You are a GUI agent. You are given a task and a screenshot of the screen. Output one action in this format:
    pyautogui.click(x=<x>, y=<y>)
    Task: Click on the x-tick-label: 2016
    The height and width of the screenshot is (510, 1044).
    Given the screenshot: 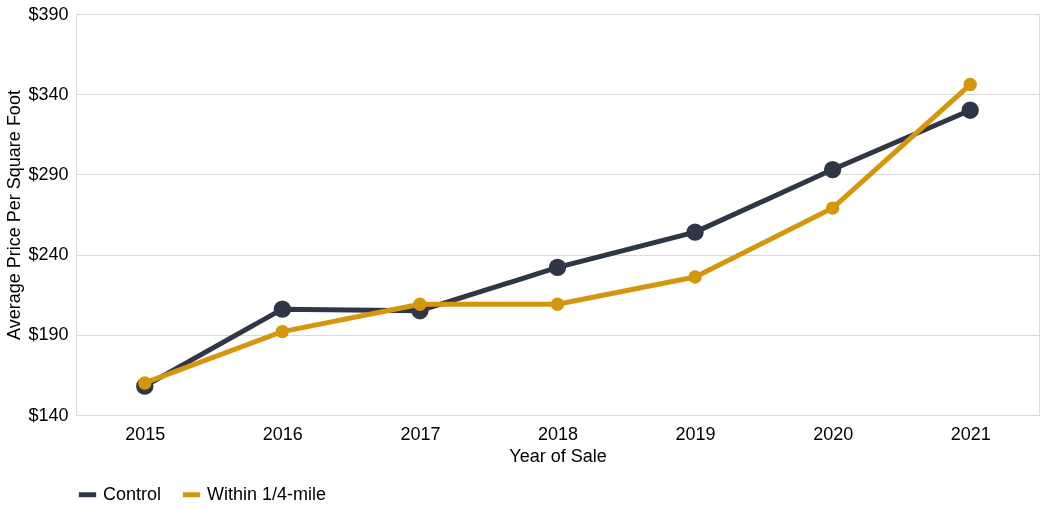 What is the action you would take?
    pyautogui.click(x=282, y=433)
    